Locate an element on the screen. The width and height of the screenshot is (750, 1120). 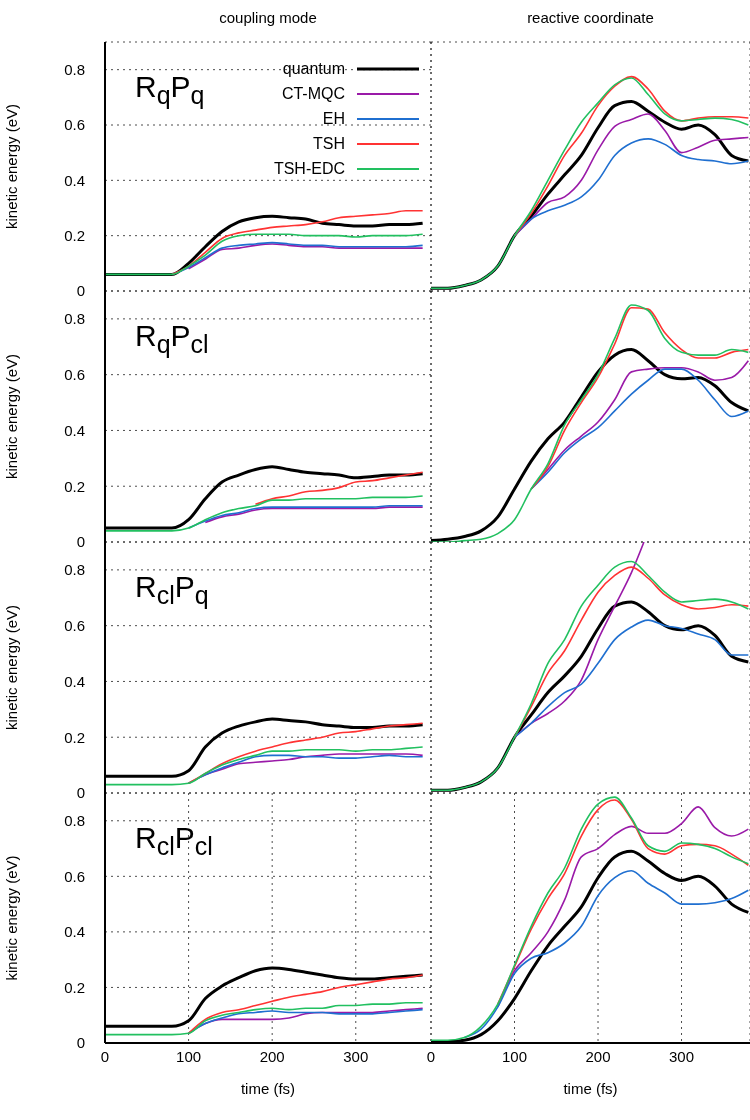
legend-label: CT-MQC is located at coordinates (313, 93).